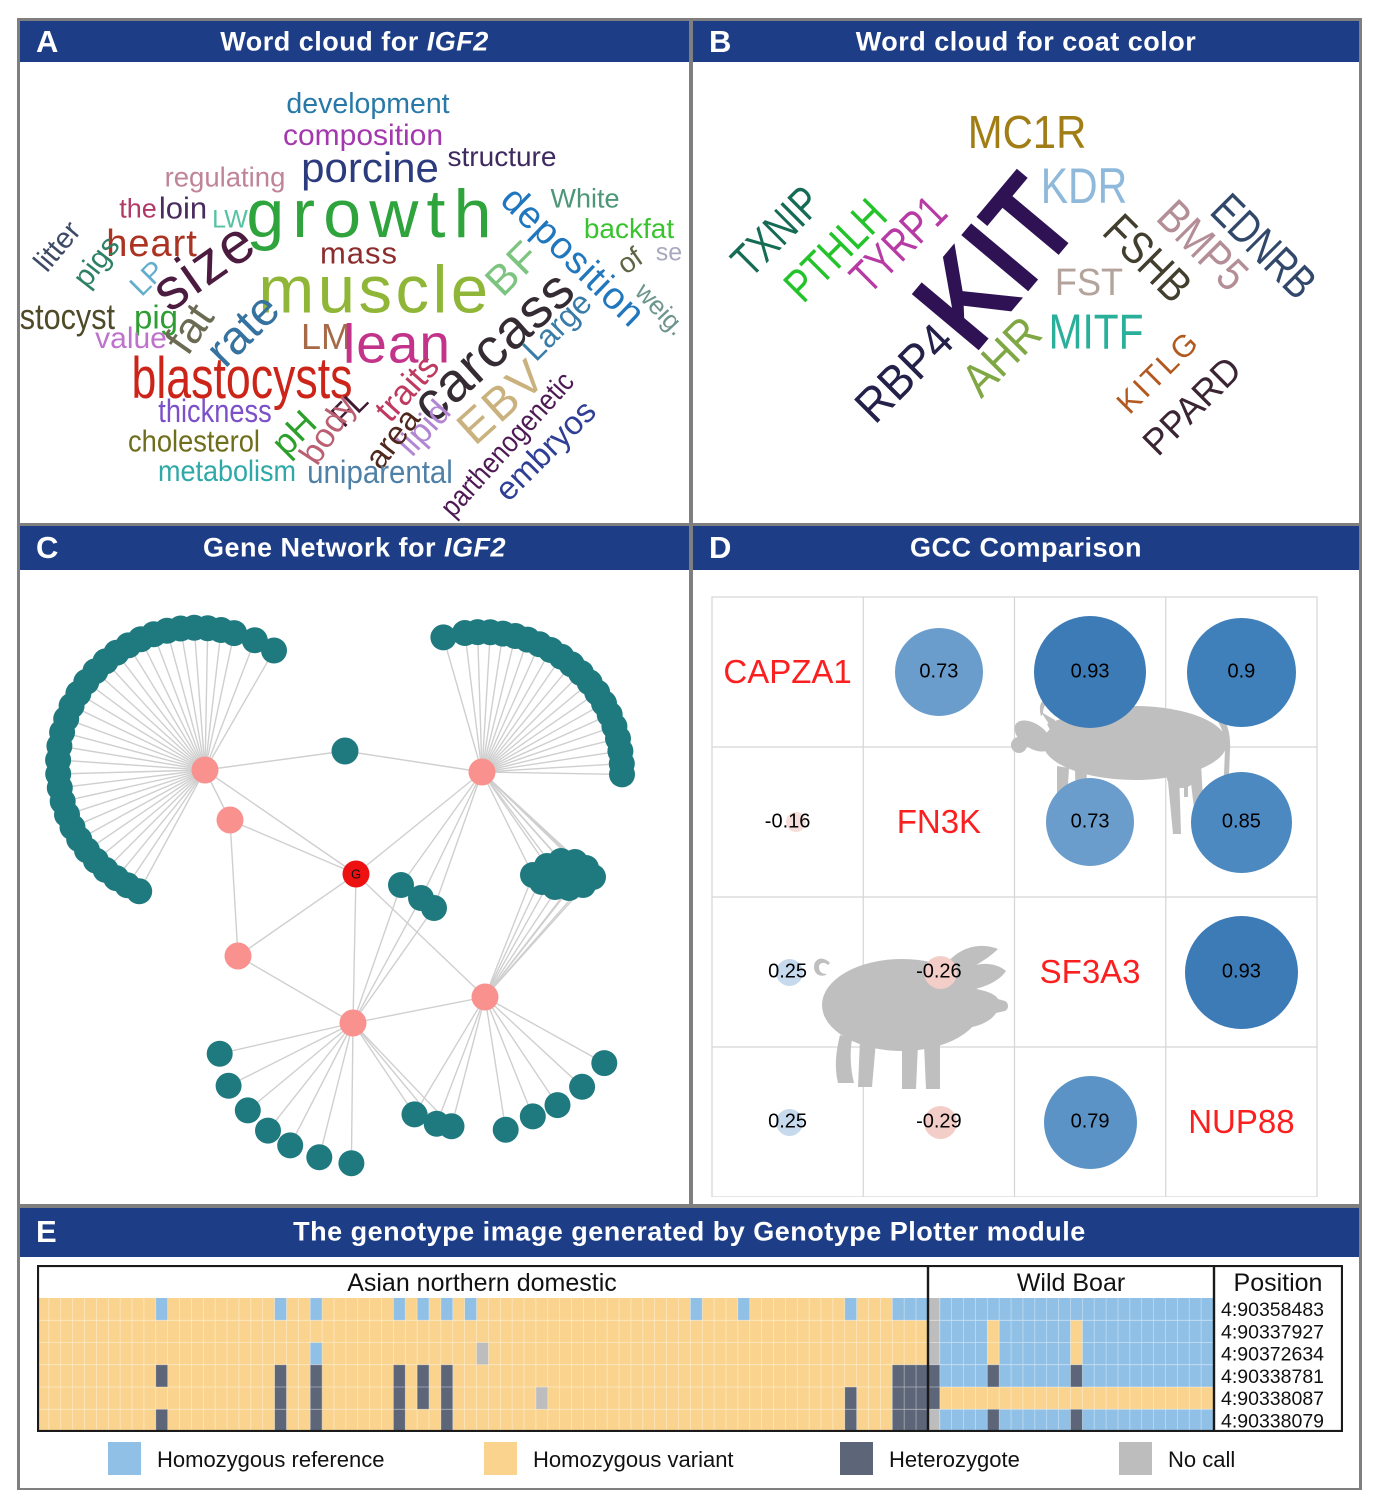 The height and width of the screenshot is (1508, 1379). Describe the element at coordinates (1272, 1377) in the screenshot. I see `svg-text: 4:90338781` at that location.